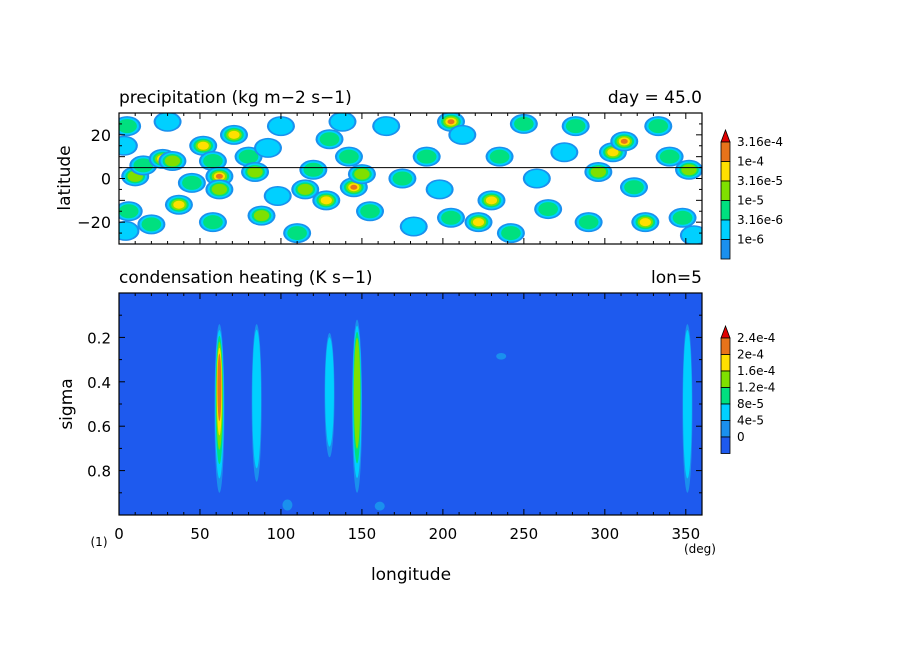 The image size is (904, 654). I want to click on precip-field, so click(410, 178).